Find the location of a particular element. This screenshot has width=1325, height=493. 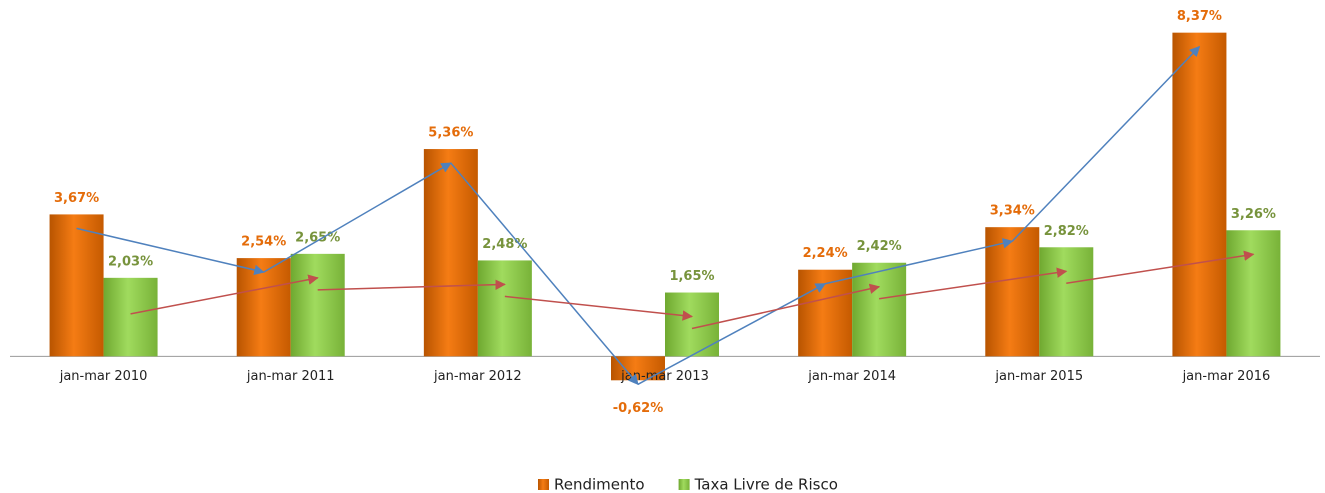

legend-label: Rendimento is located at coordinates (599, 484).